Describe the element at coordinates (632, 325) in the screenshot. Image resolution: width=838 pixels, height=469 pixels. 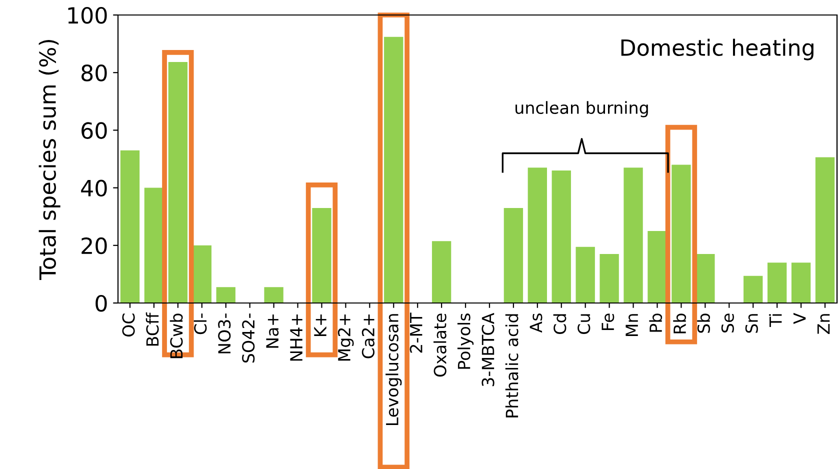
I see `x-tick-label: Mn` at that location.